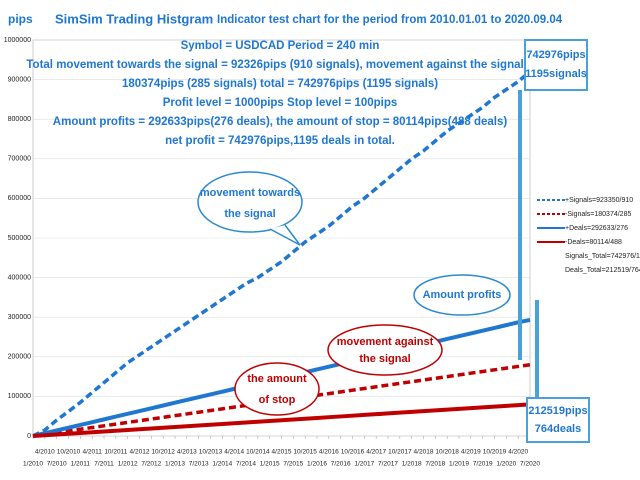 The height and width of the screenshot is (480, 640). I want to click on annotation: of stop, so click(277, 400).